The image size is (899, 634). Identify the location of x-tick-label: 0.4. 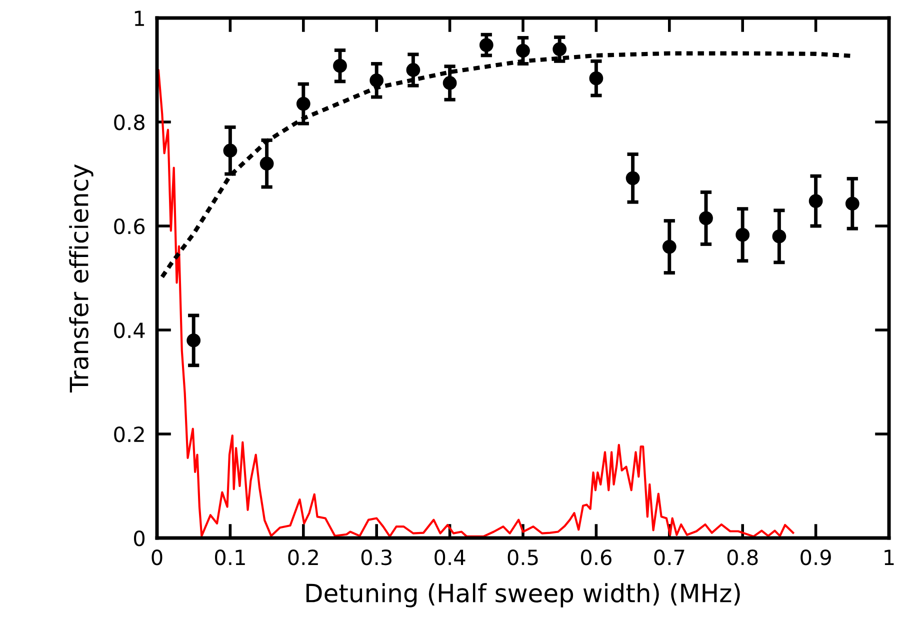
(450, 557).